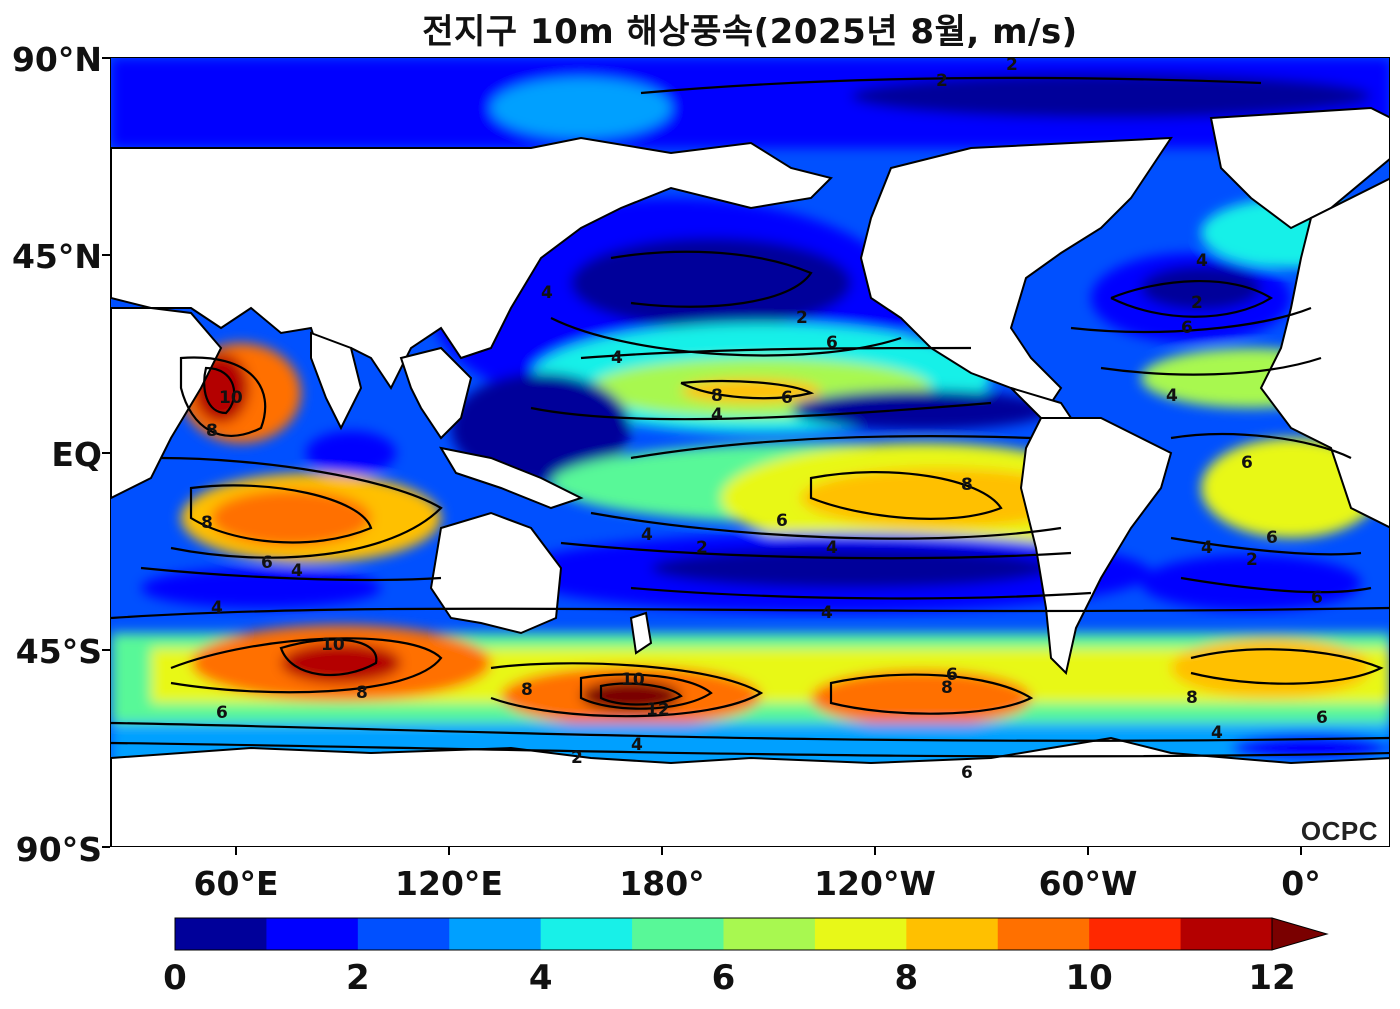 This screenshot has height=1009, width=1400. What do you see at coordinates (906, 978) in the screenshot?
I see `colorbar-tick-label: 8` at bounding box center [906, 978].